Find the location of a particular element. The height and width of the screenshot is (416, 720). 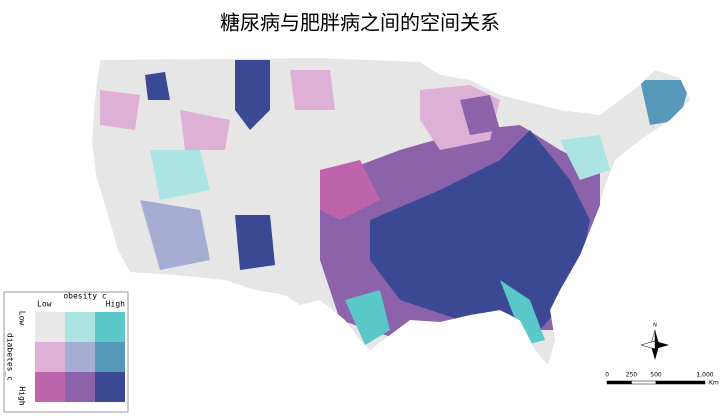

legend-grid is located at coordinates (80, 357).